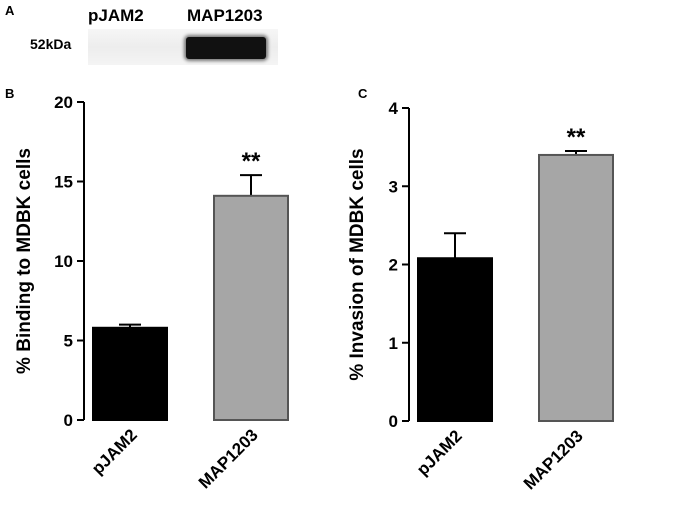 This screenshot has height=513, width=681. Describe the element at coordinates (393, 343) in the screenshot. I see `y-tick-label: 1` at that location.